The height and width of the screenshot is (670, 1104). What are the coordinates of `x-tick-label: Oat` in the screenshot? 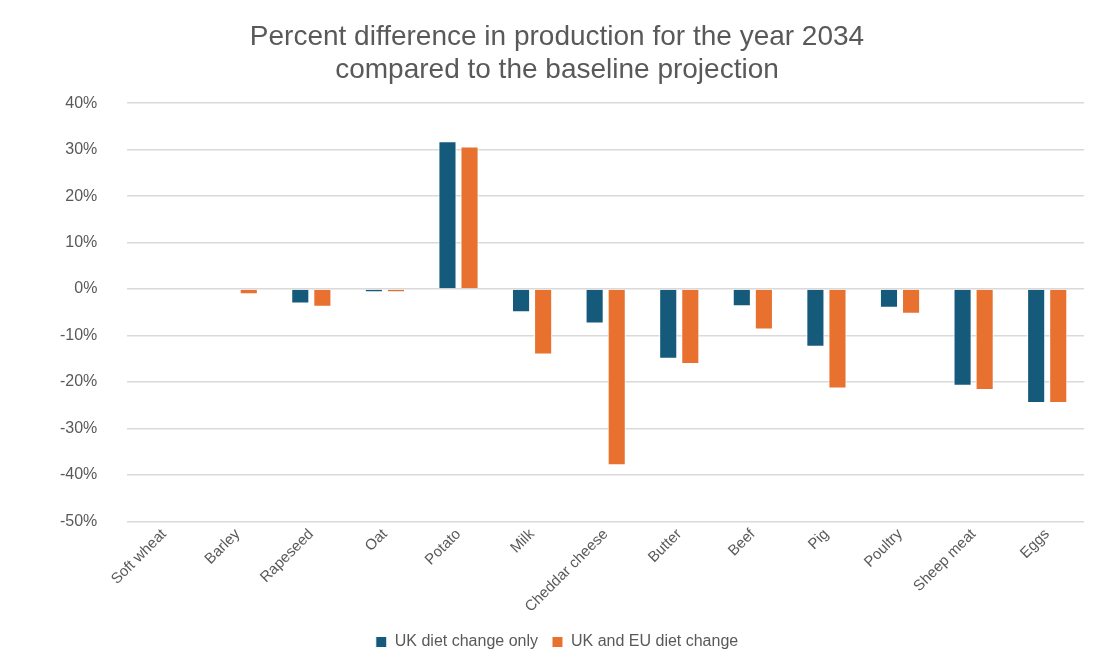 It's located at (375, 539).